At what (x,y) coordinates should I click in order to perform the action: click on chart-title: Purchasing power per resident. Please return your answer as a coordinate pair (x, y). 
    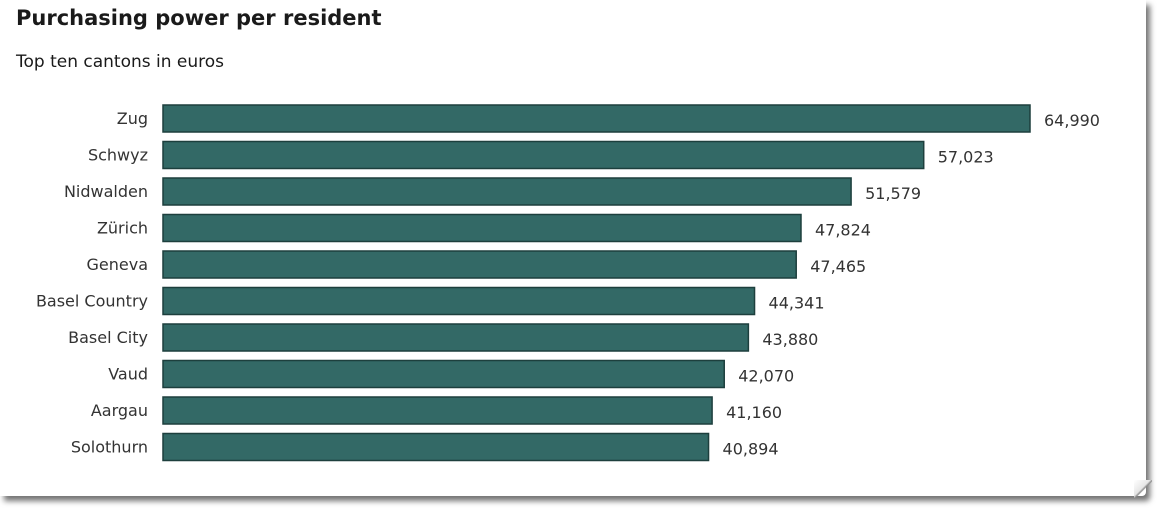
    Looking at the image, I should click on (199, 18).